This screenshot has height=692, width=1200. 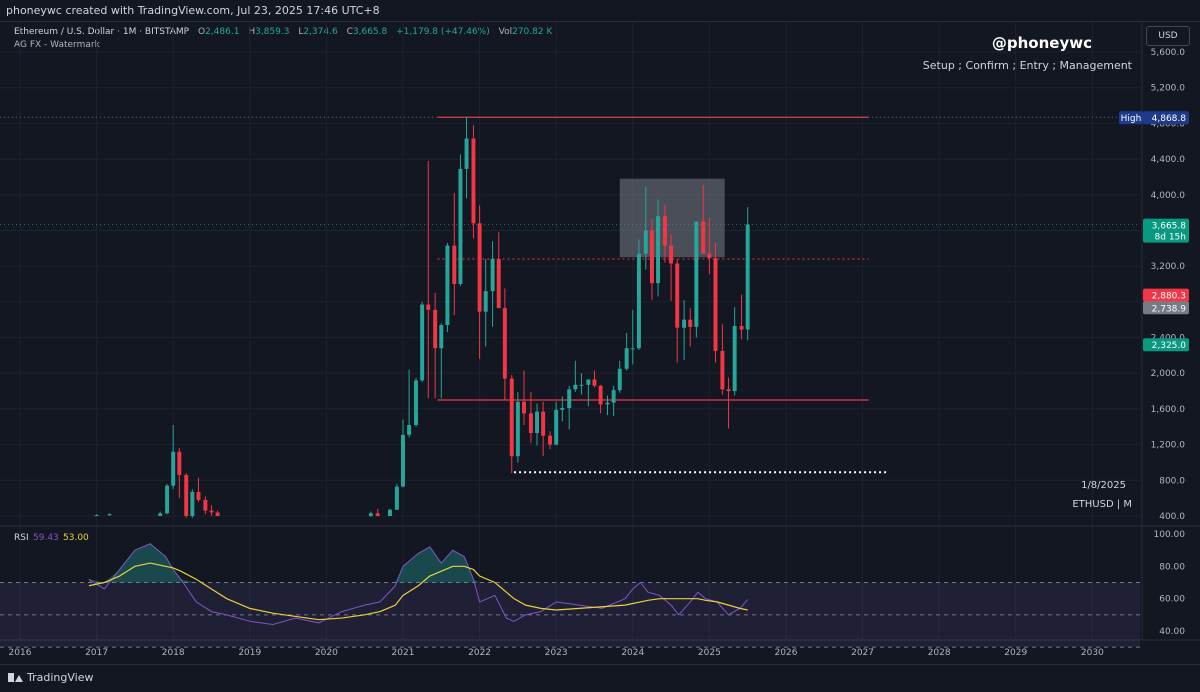 What do you see at coordinates (21, 538) in the screenshot?
I see `rsi-label: RSI` at bounding box center [21, 538].